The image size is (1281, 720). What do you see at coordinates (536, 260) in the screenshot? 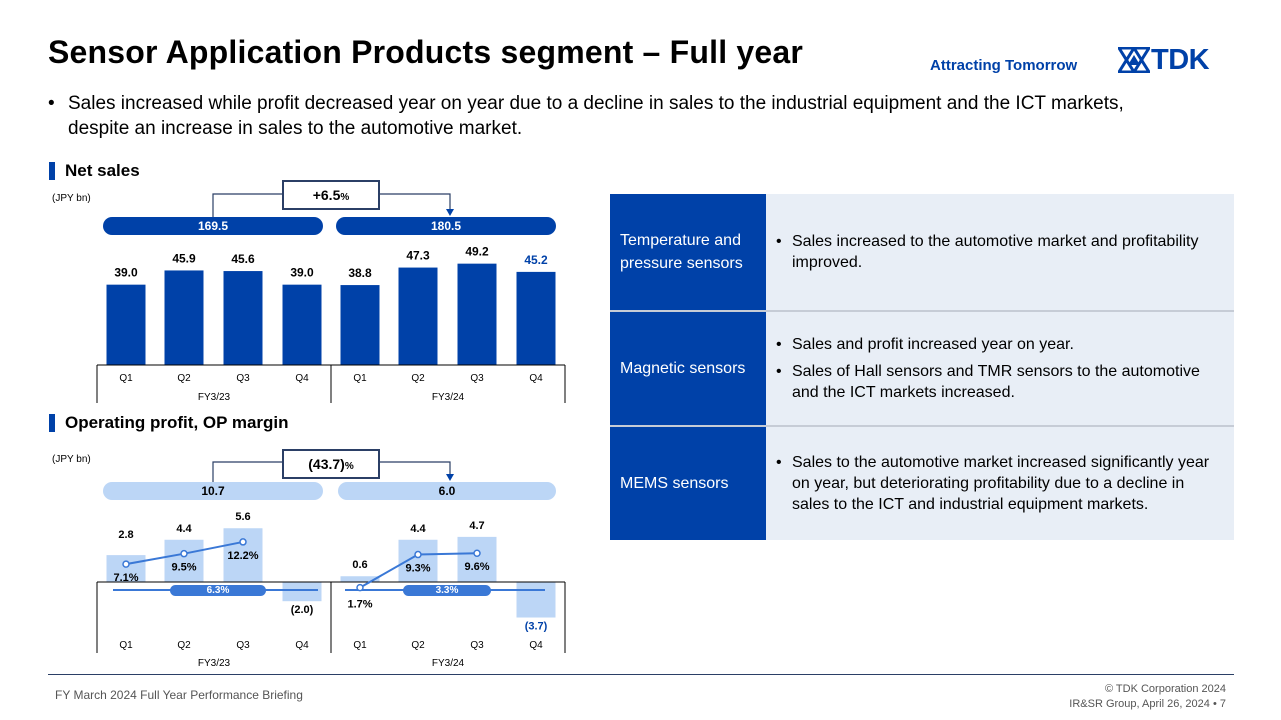
I see `net-sales-value-label: 45.2` at bounding box center [536, 260].